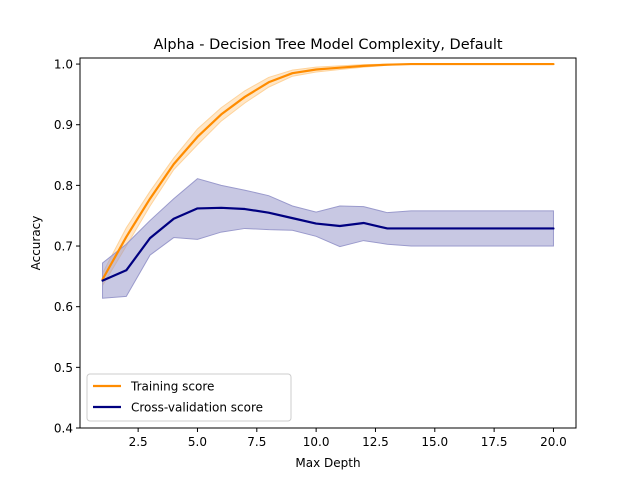 The height and width of the screenshot is (480, 640). I want to click on y-tick-label: 0.5, so click(63, 368).